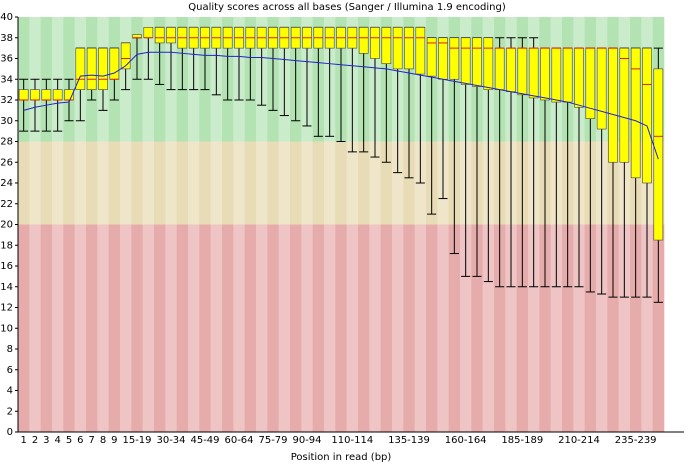 Image resolution: width=694 pixels, height=467 pixels. Describe the element at coordinates (114, 440) in the screenshot. I see `x-tick-label: 9` at that location.